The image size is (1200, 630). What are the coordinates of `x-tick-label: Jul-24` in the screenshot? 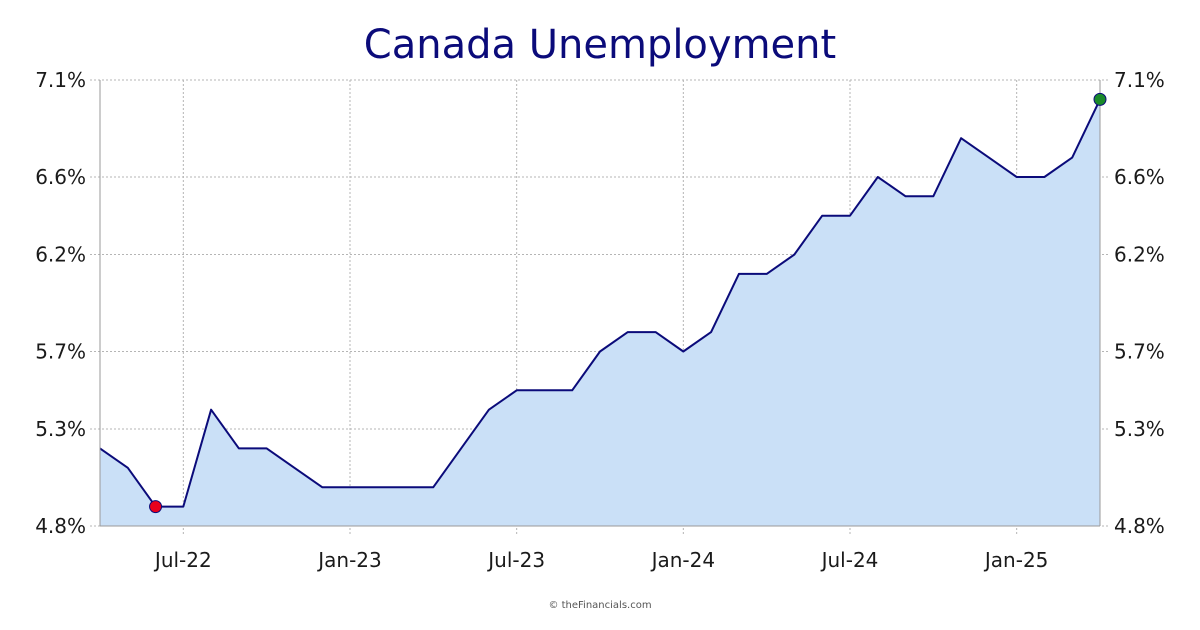 It's located at (849, 560).